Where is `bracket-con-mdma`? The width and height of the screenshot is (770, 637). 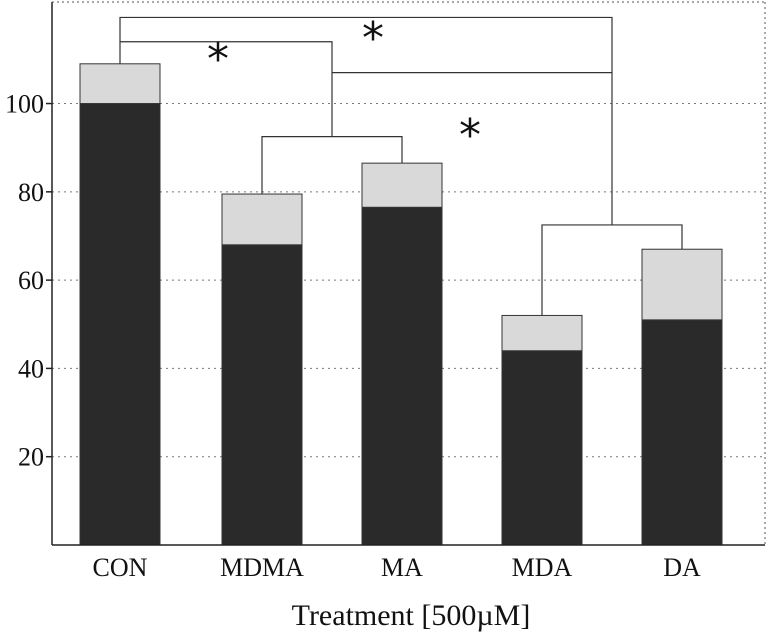 bracket-con-mdma is located at coordinates (226, 89).